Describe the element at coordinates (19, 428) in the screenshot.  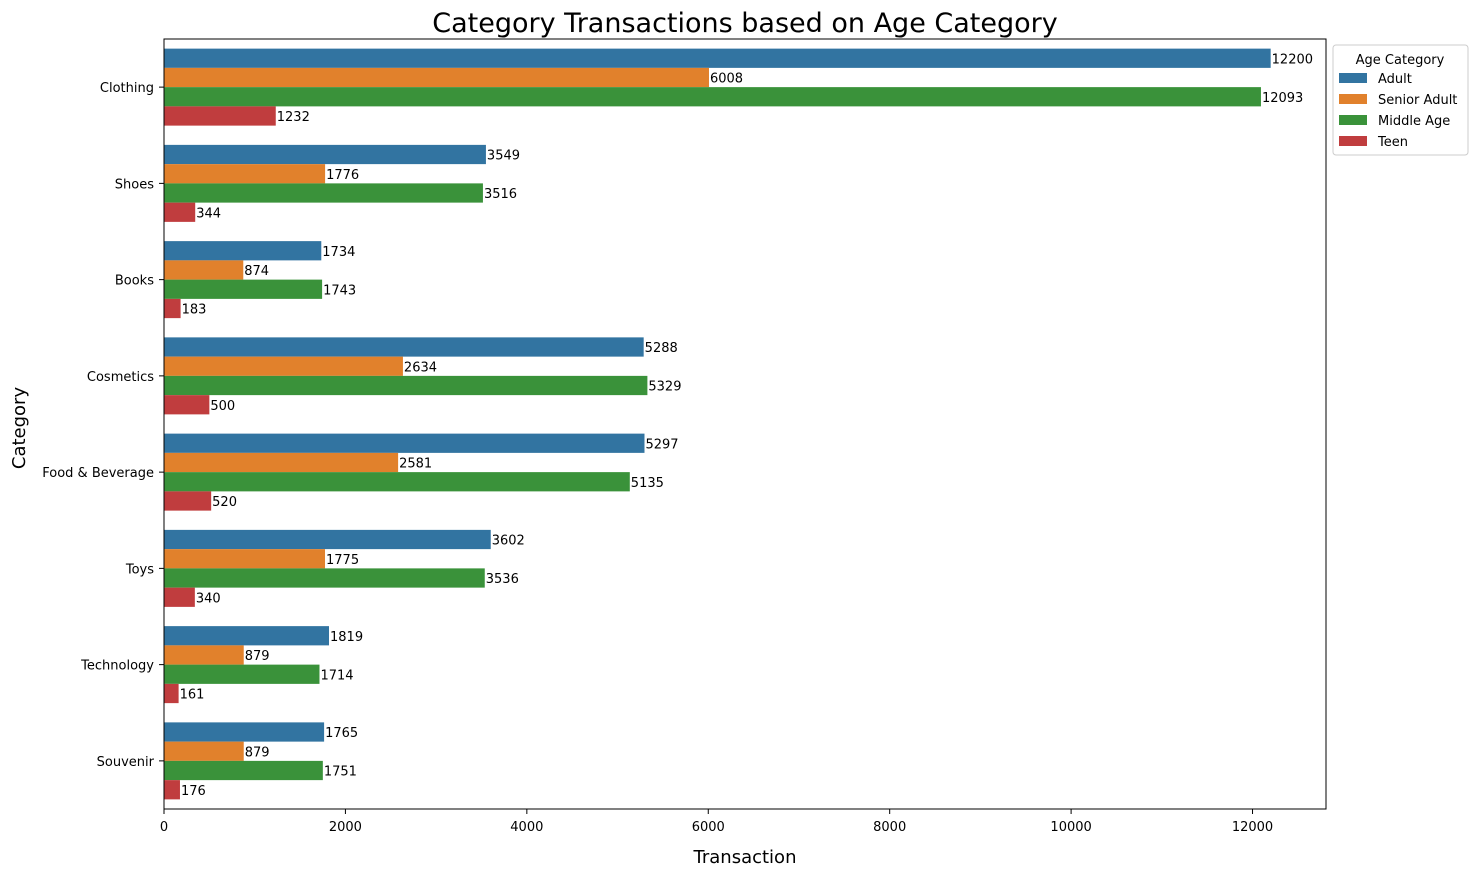
I see `y-axis-label: Category` at that location.